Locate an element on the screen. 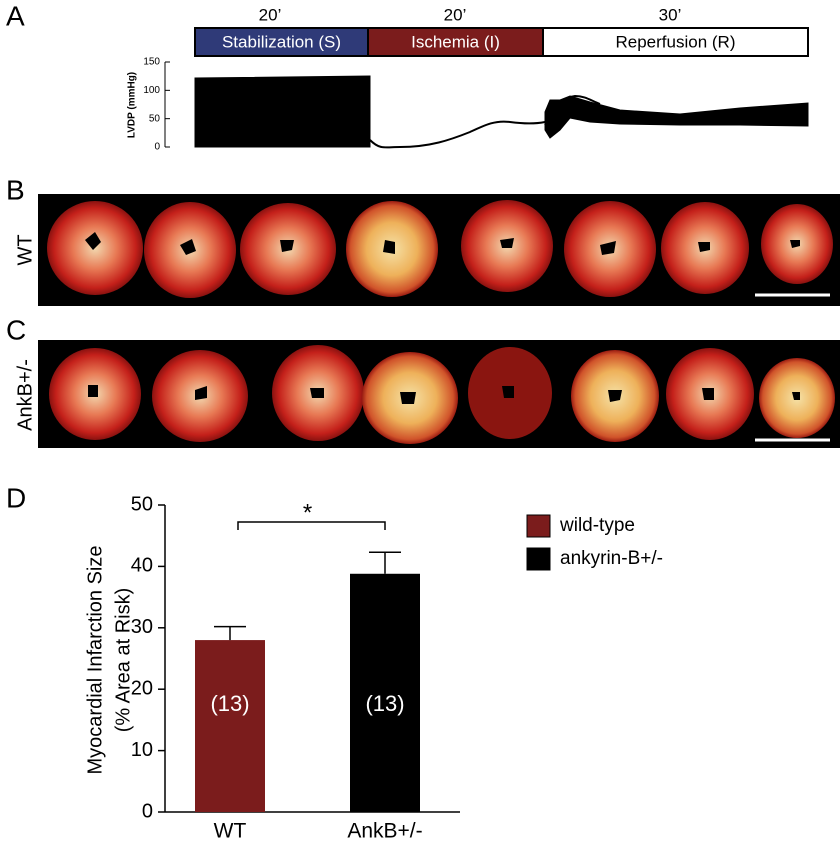  x-tick-label: AnkB+/- is located at coordinates (384, 831).